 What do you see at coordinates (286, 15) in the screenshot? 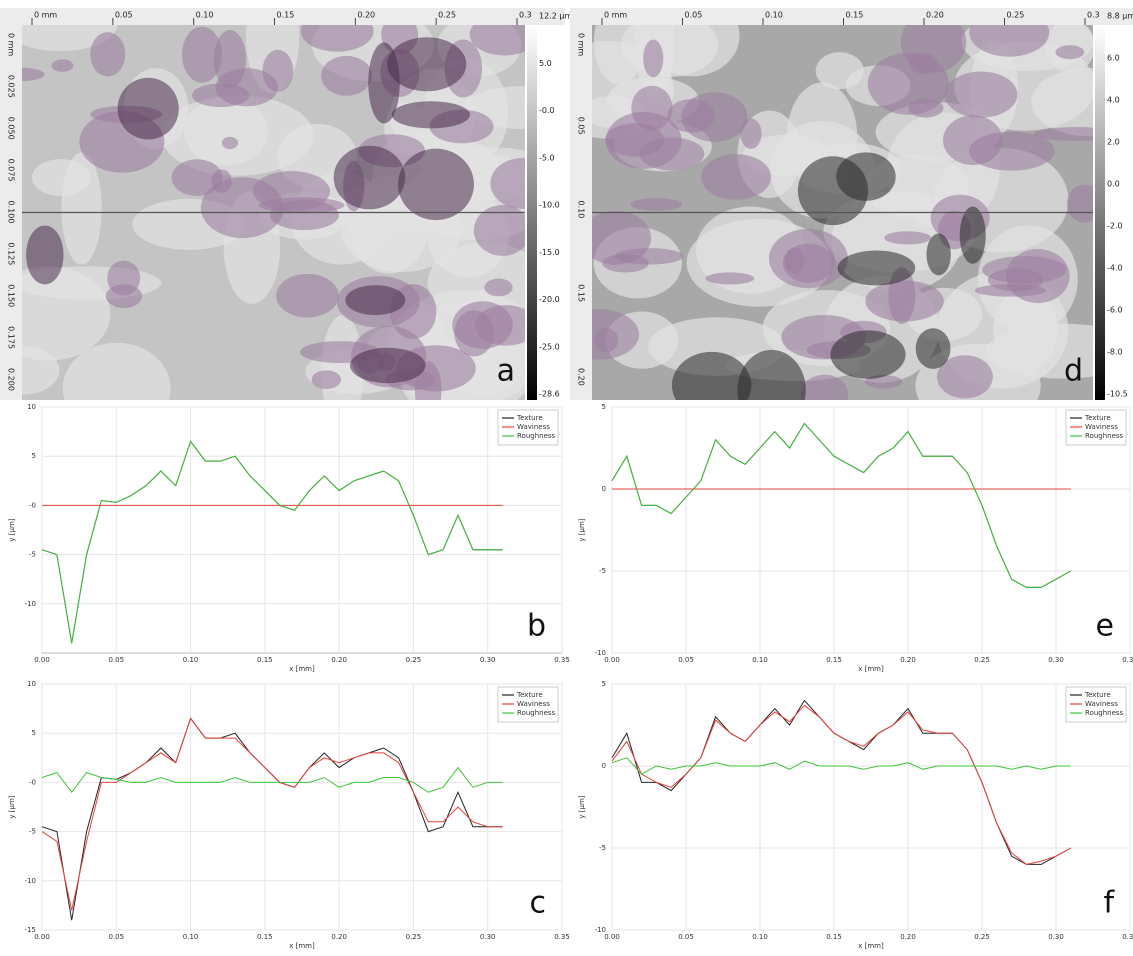
I see `top-ruler-label: 0.15` at bounding box center [286, 15].